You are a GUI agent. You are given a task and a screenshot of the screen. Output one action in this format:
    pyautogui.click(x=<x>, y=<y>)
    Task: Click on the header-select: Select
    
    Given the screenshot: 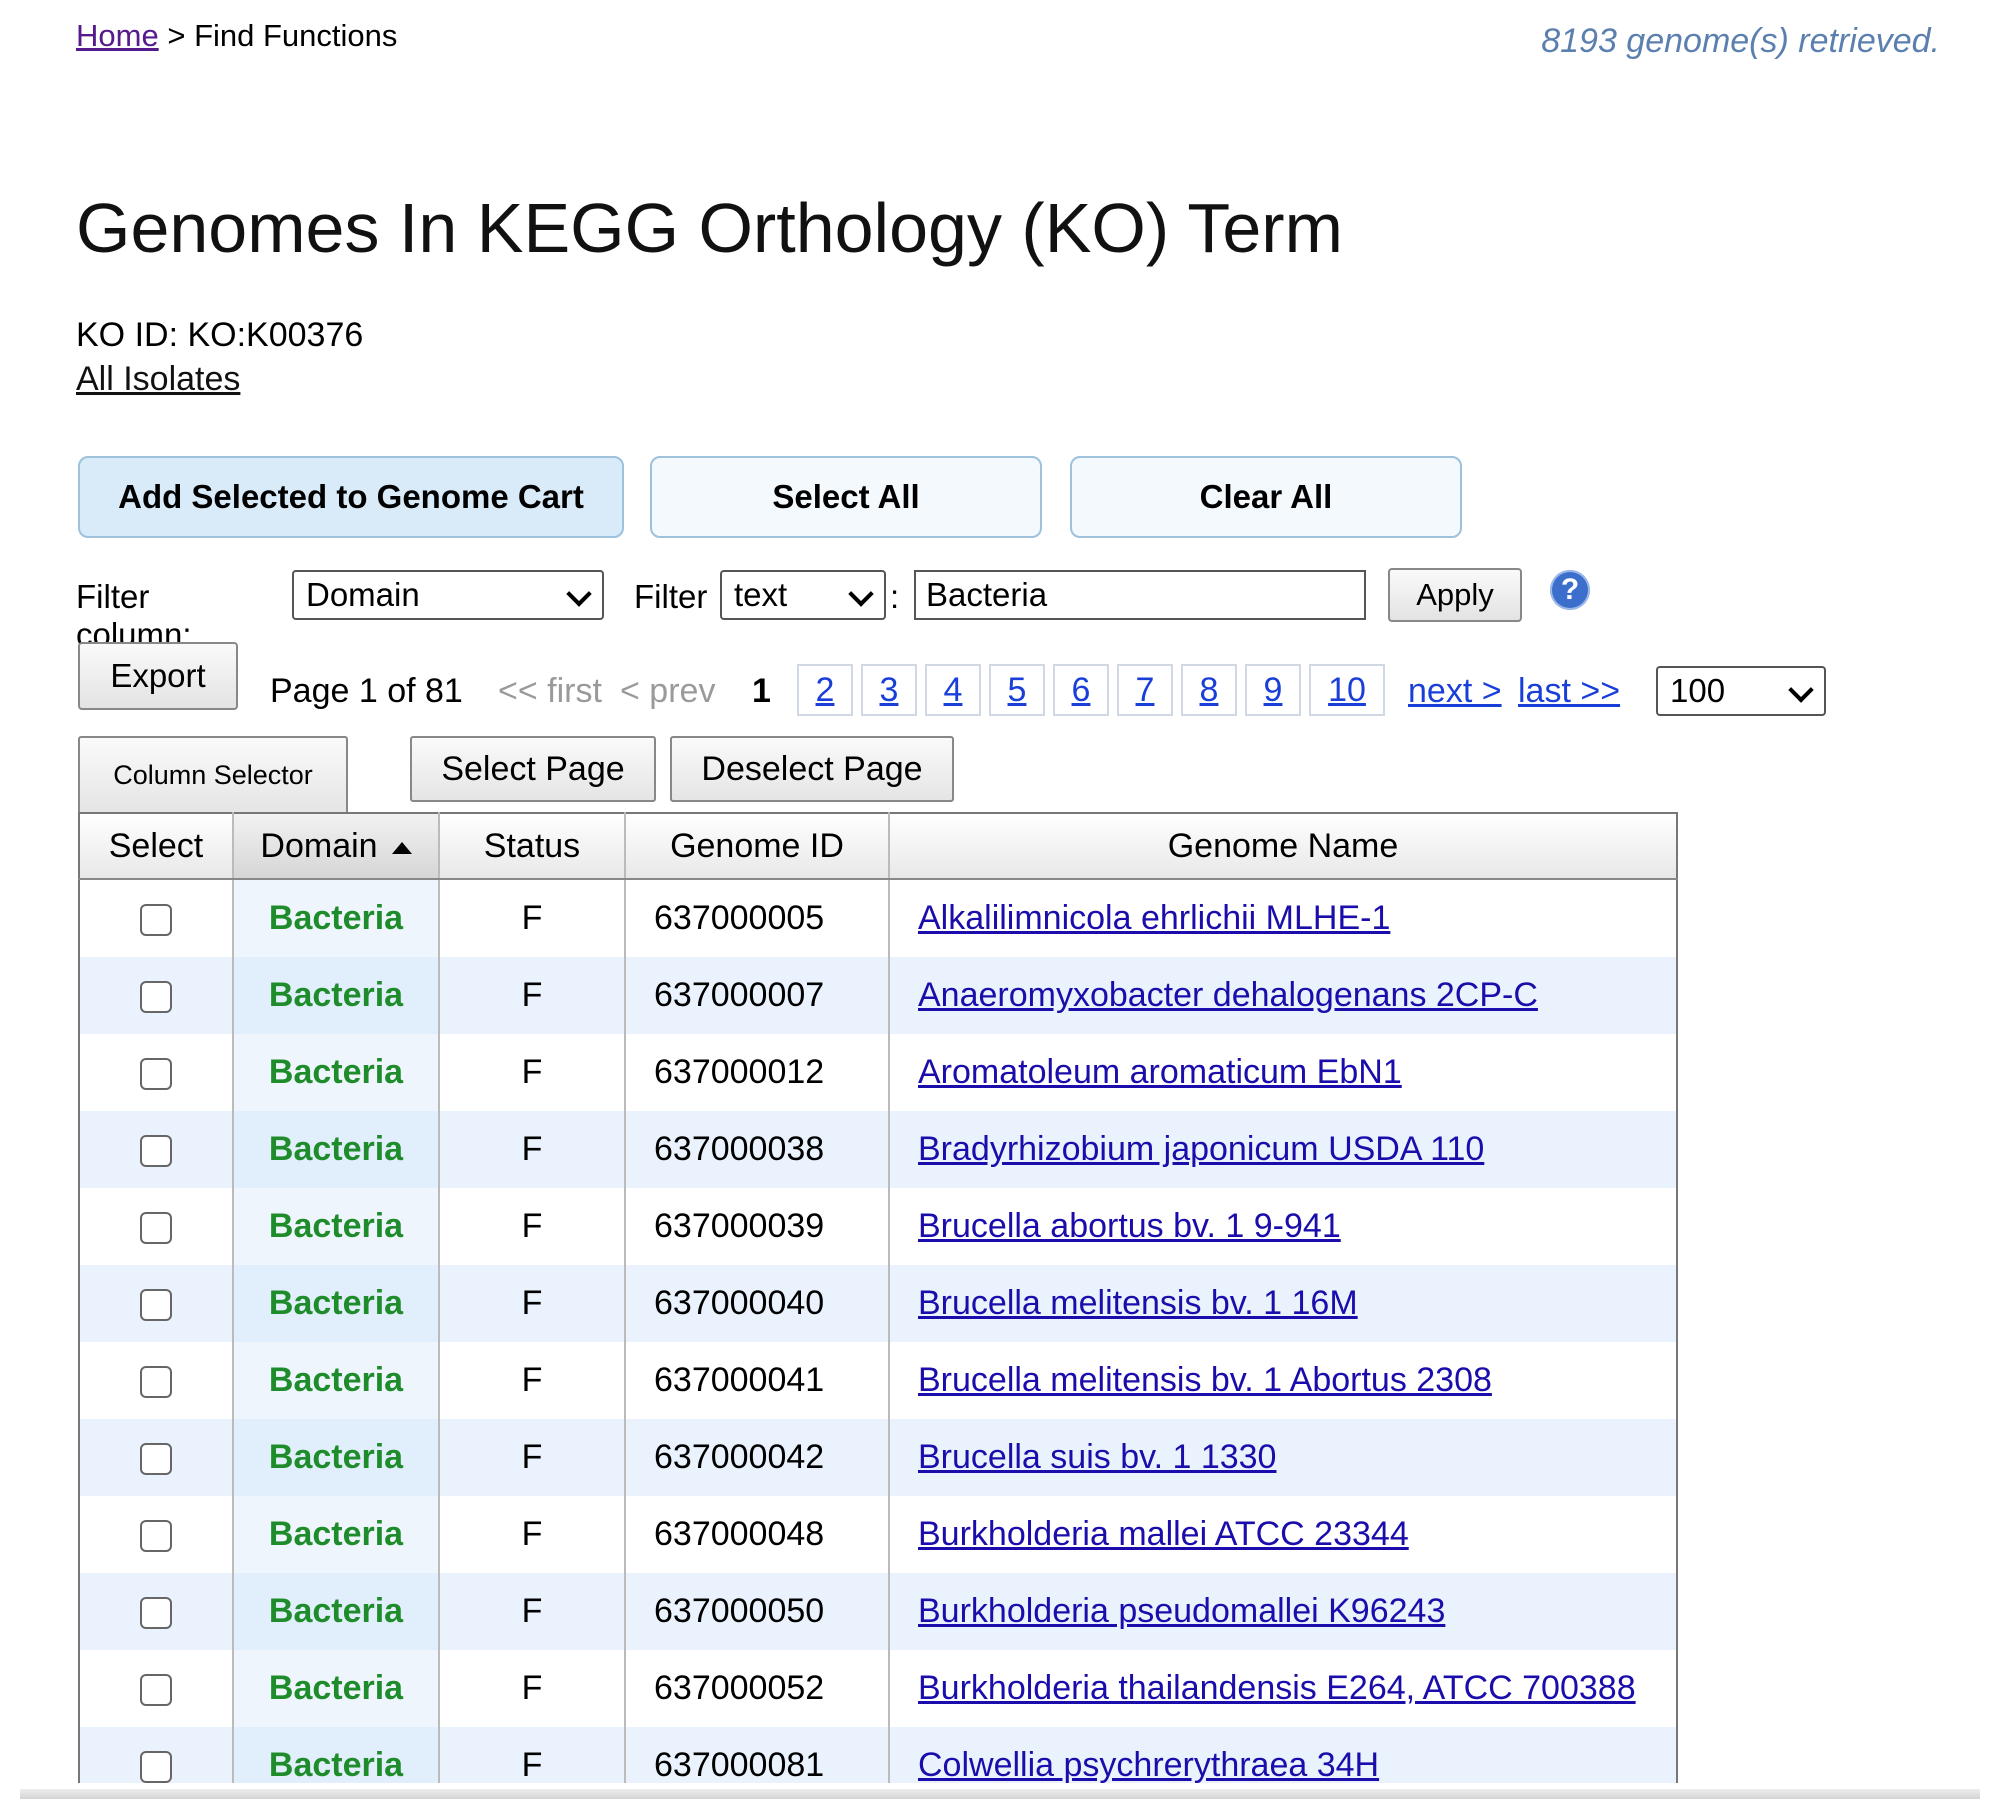 What is the action you would take?
    pyautogui.click(x=156, y=846)
    